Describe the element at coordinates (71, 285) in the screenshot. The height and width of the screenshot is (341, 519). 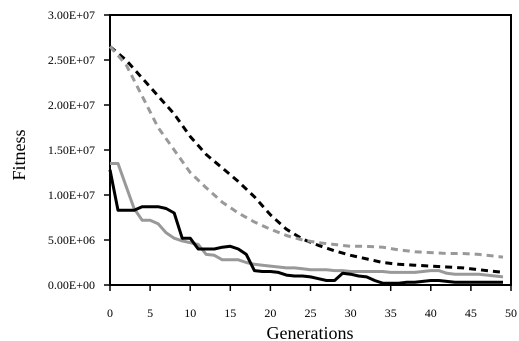
I see `y-tick-label: 0.00E+00` at that location.